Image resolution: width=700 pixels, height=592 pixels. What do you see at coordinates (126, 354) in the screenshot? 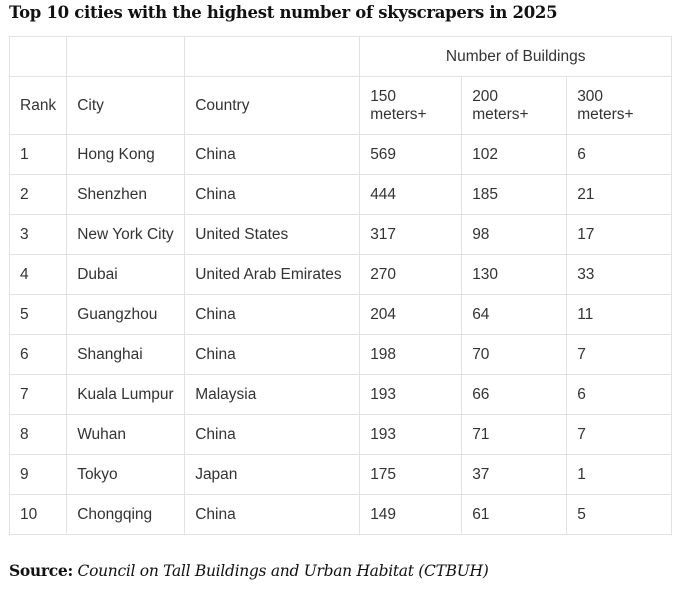
I see `city-cell: Shanghai` at bounding box center [126, 354].